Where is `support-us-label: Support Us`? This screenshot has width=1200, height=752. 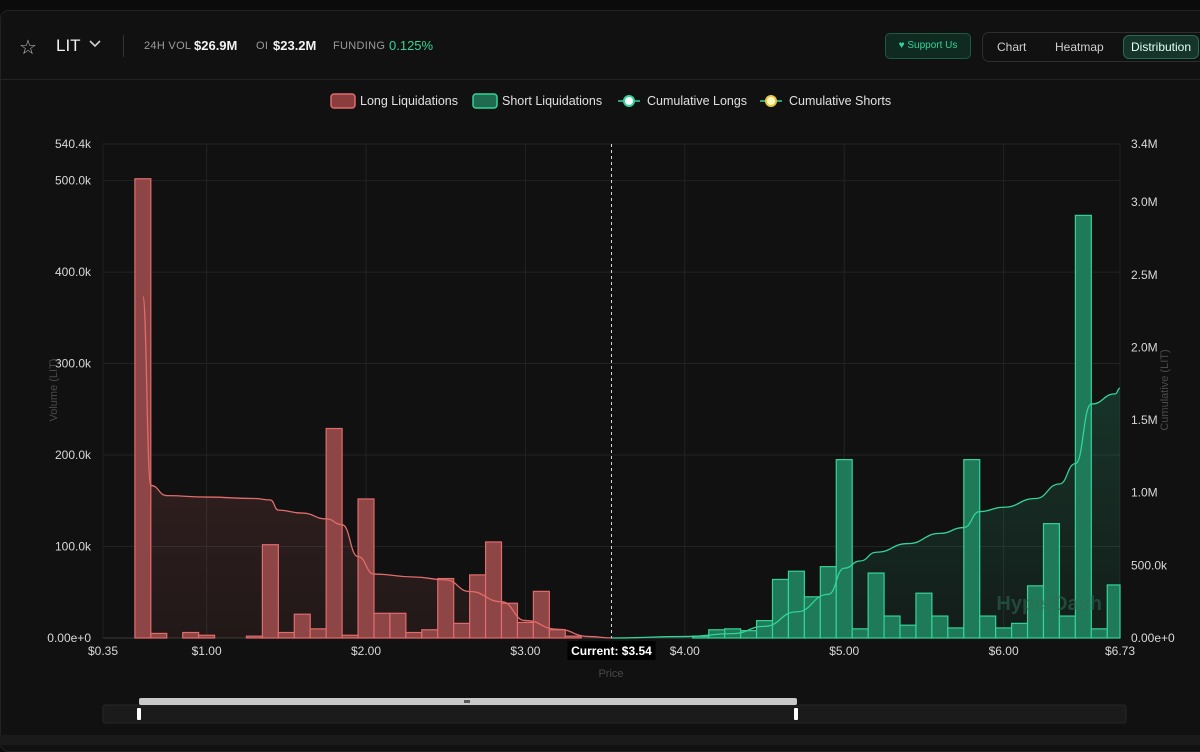
support-us-label: Support Us is located at coordinates (932, 45).